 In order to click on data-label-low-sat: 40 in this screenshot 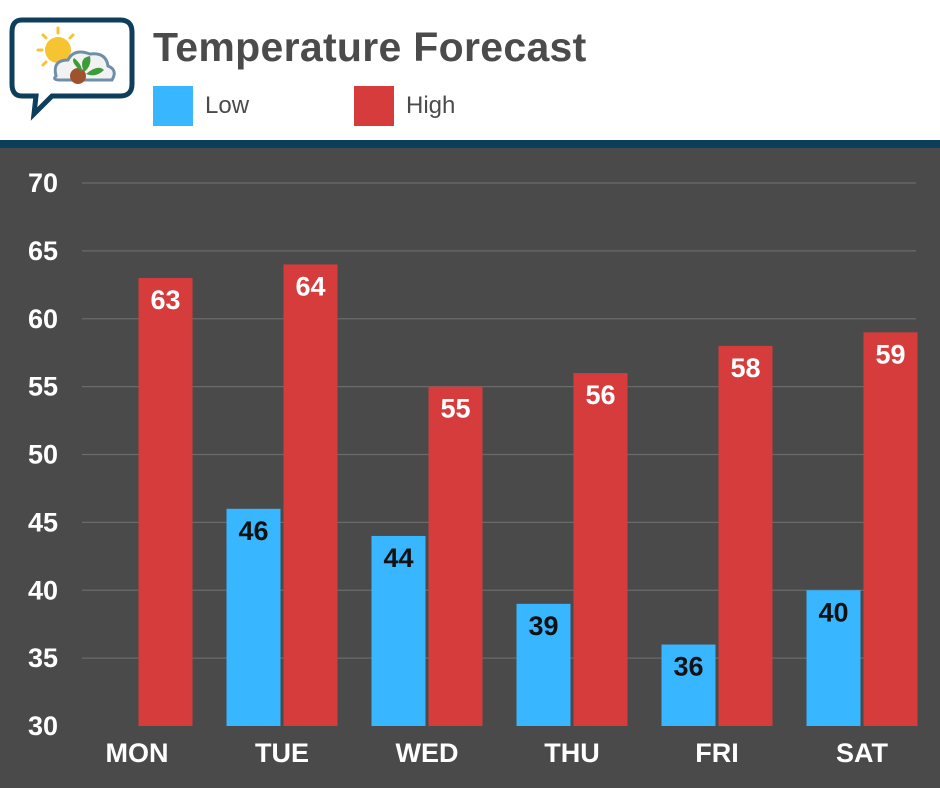, I will do `click(833, 612)`.